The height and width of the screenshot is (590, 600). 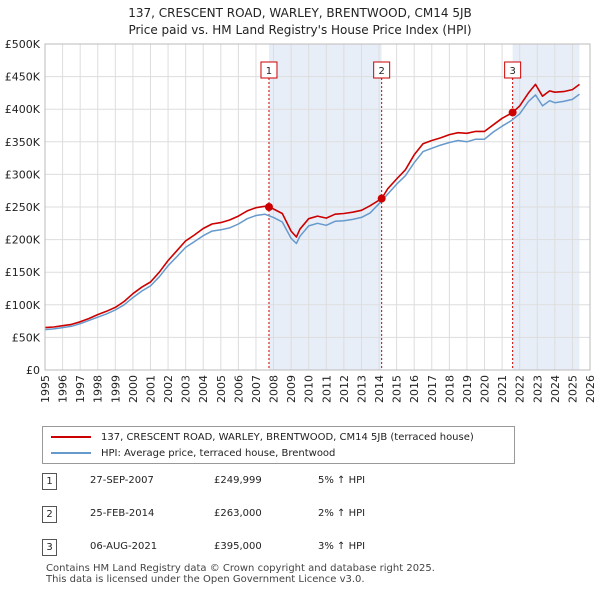 What do you see at coordinates (274, 389) in the screenshot?
I see `x-tick-label: 2008` at bounding box center [274, 389].